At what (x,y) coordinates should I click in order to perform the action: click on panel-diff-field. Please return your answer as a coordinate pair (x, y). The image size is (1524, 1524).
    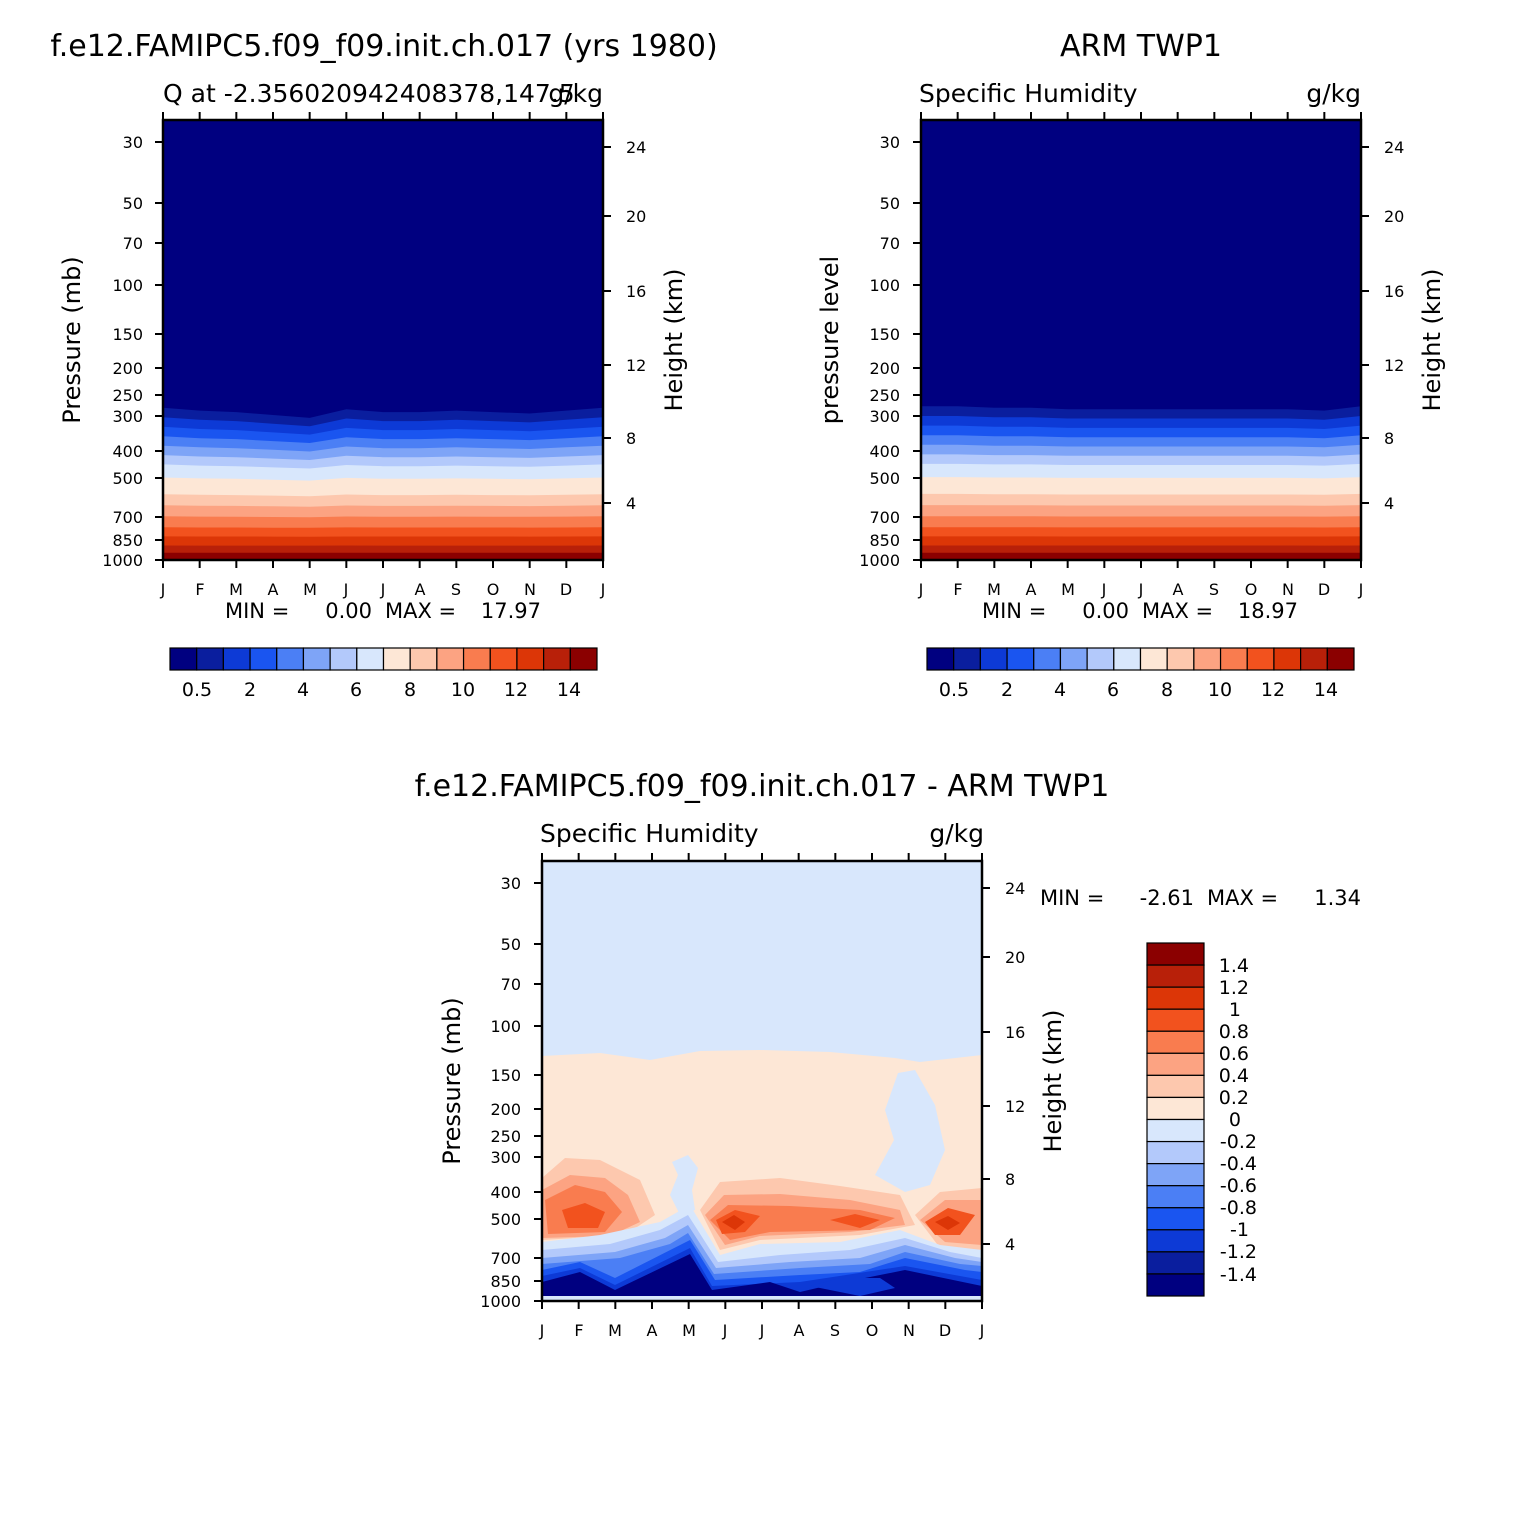
    Looking at the image, I should click on (762, 1081).